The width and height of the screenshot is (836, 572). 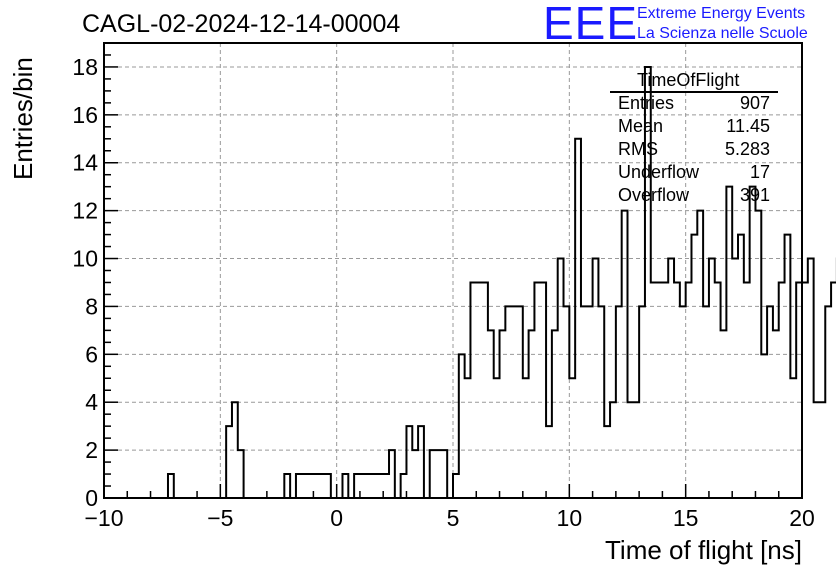 What do you see at coordinates (759, 172) in the screenshot?
I see `stats-value: 17` at bounding box center [759, 172].